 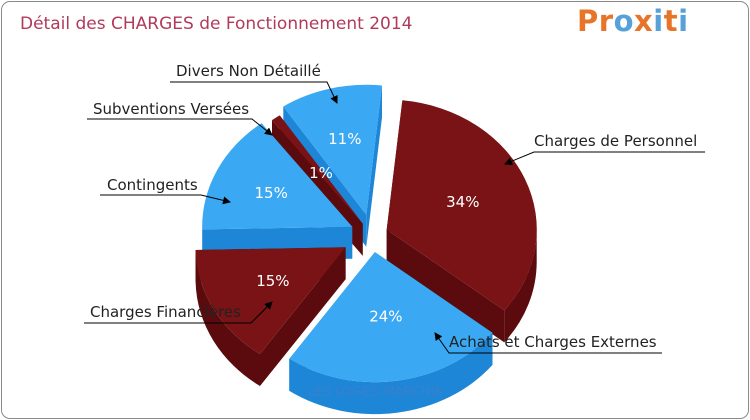 What do you see at coordinates (624, 21) in the screenshot?
I see `logo-letter: o` at bounding box center [624, 21].